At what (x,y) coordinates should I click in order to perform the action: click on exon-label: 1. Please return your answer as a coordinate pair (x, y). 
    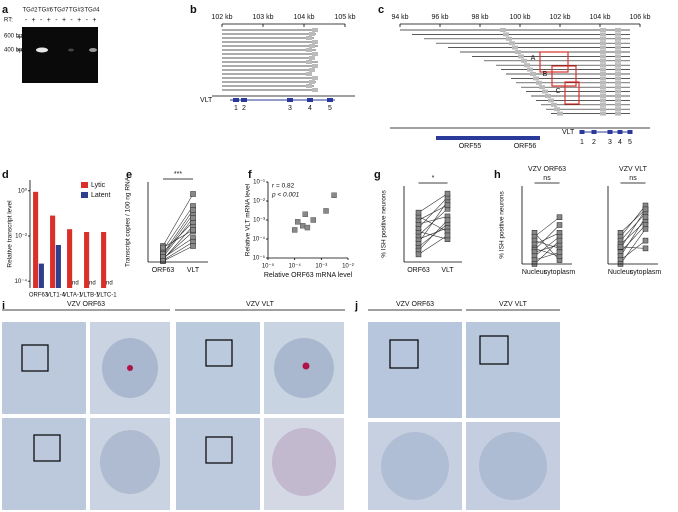
    Looking at the image, I should click on (236, 108).